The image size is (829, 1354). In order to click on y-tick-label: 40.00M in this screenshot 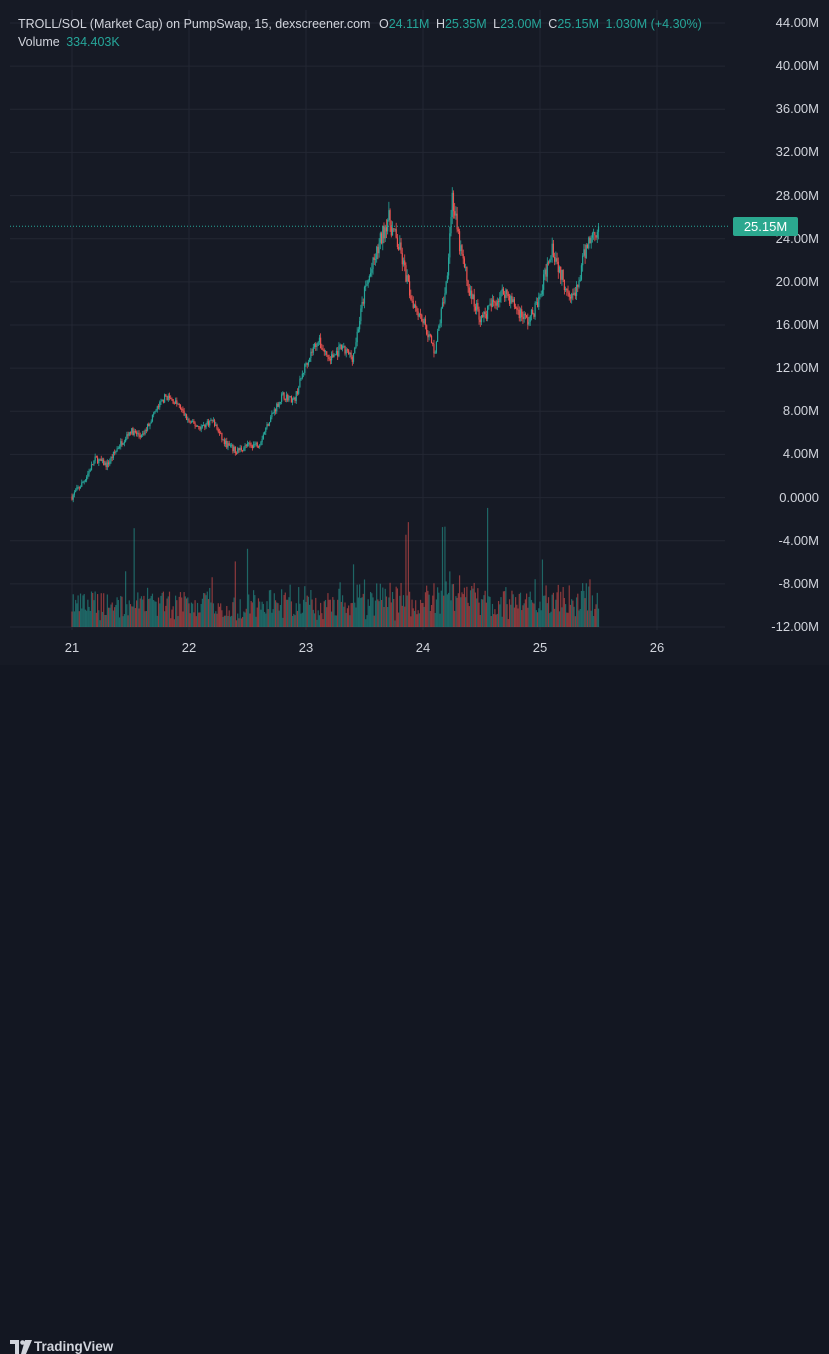, I will do `click(797, 66)`.